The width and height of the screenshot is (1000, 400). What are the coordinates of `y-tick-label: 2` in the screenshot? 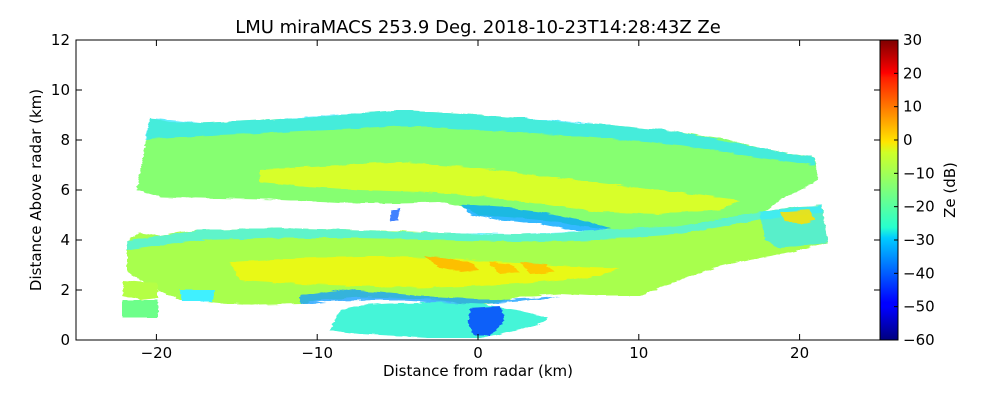 It's located at (65, 290).